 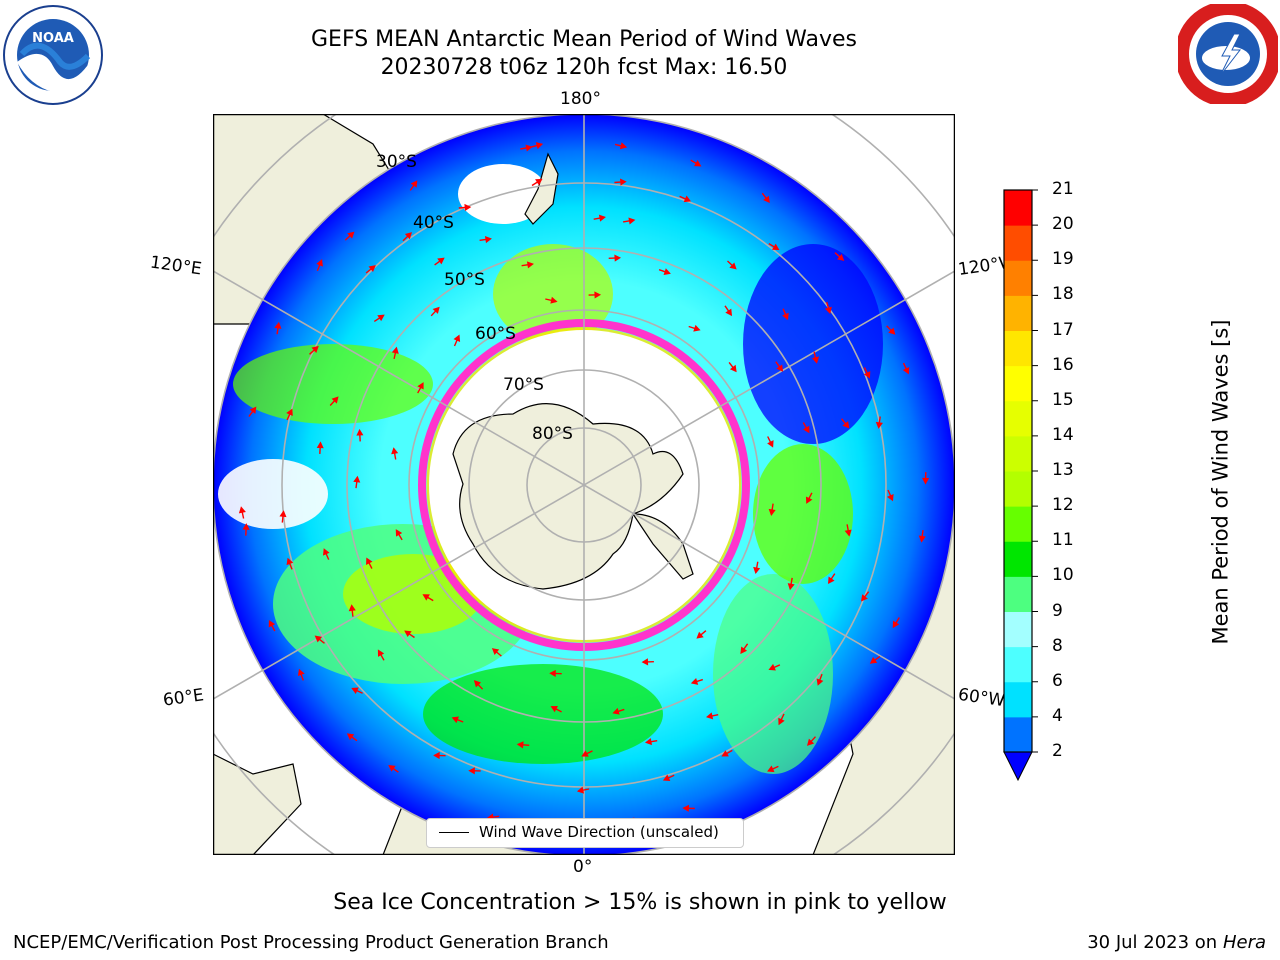 What do you see at coordinates (981, 698) in the screenshot?
I see `lon-label-lower-right: 60°W` at bounding box center [981, 698].